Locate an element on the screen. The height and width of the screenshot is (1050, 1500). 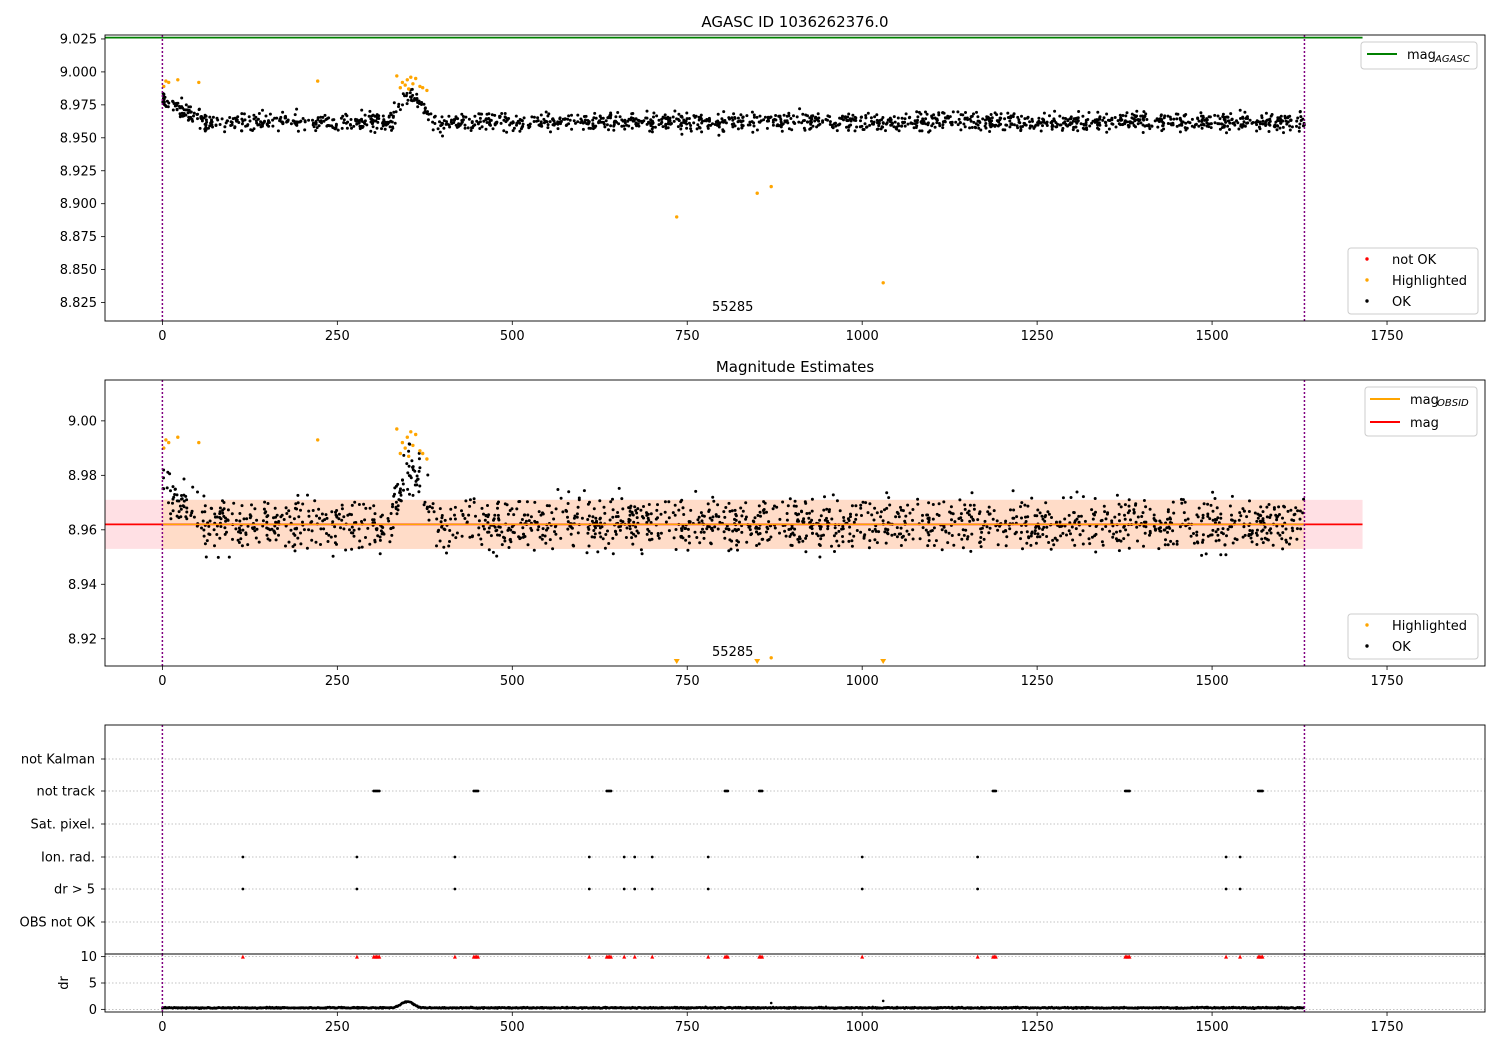
highlighted-point is located at coordinates (402, 82).